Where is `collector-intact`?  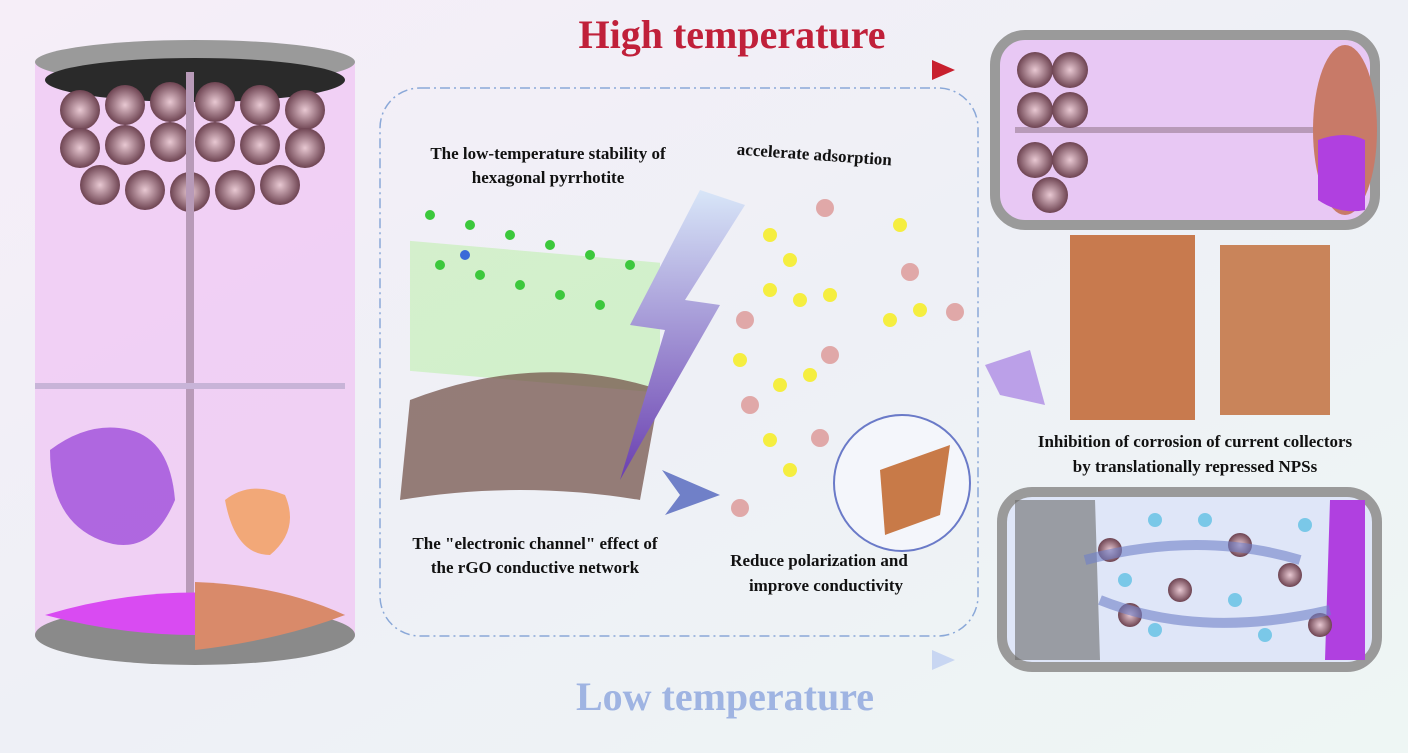
collector-intact is located at coordinates (1275, 330).